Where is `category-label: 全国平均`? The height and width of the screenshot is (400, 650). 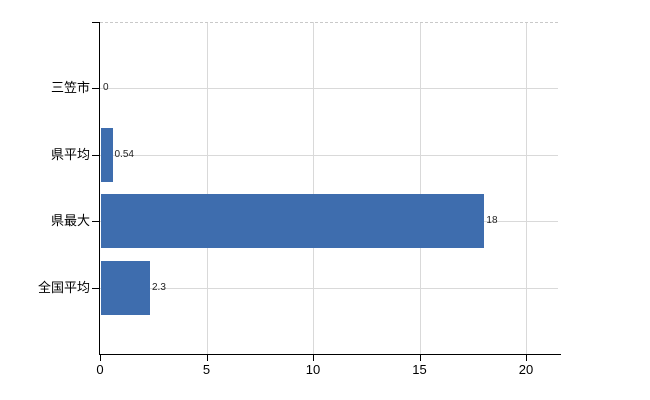 category-label: 全国平均 is located at coordinates (63, 287).